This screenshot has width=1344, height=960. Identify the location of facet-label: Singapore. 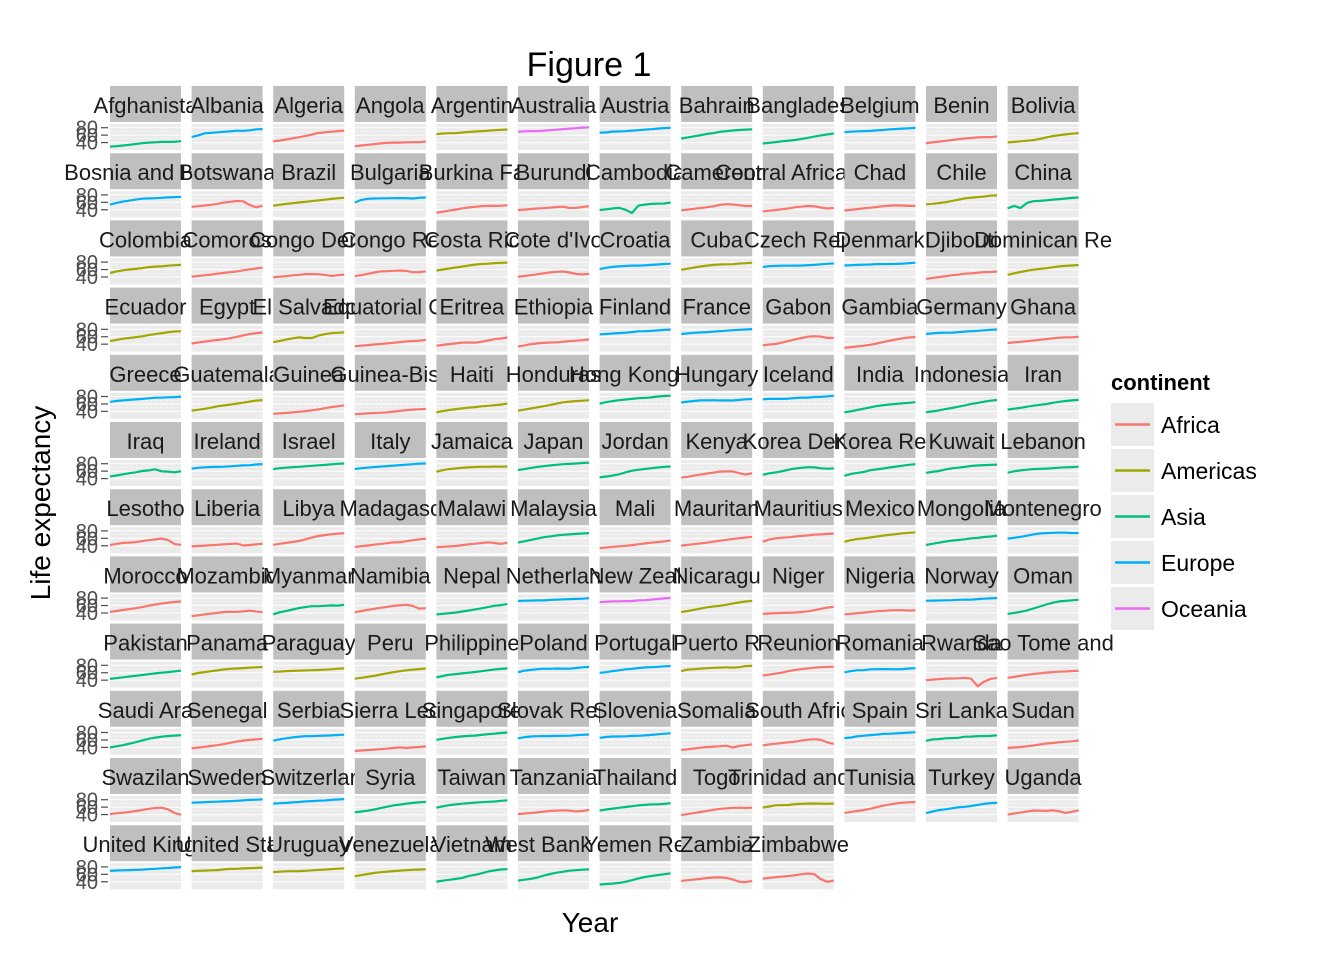
(472, 710).